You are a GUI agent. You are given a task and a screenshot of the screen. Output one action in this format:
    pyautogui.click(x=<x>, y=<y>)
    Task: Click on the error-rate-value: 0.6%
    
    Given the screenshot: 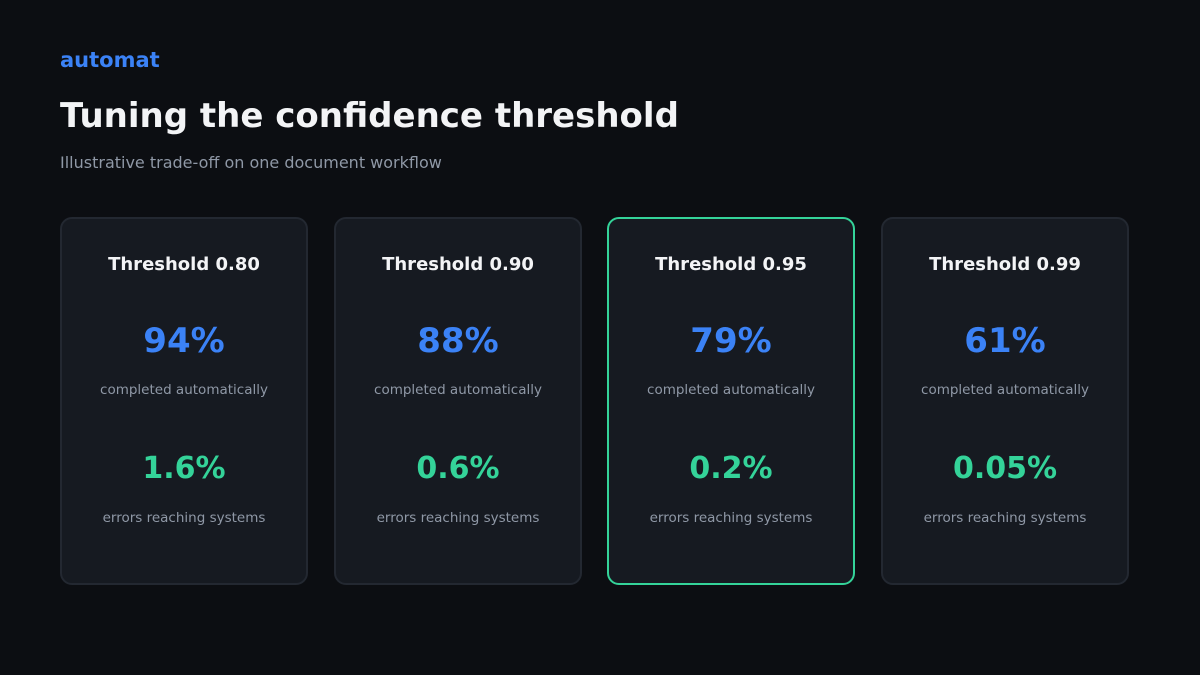 What is the action you would take?
    pyautogui.click(x=458, y=468)
    